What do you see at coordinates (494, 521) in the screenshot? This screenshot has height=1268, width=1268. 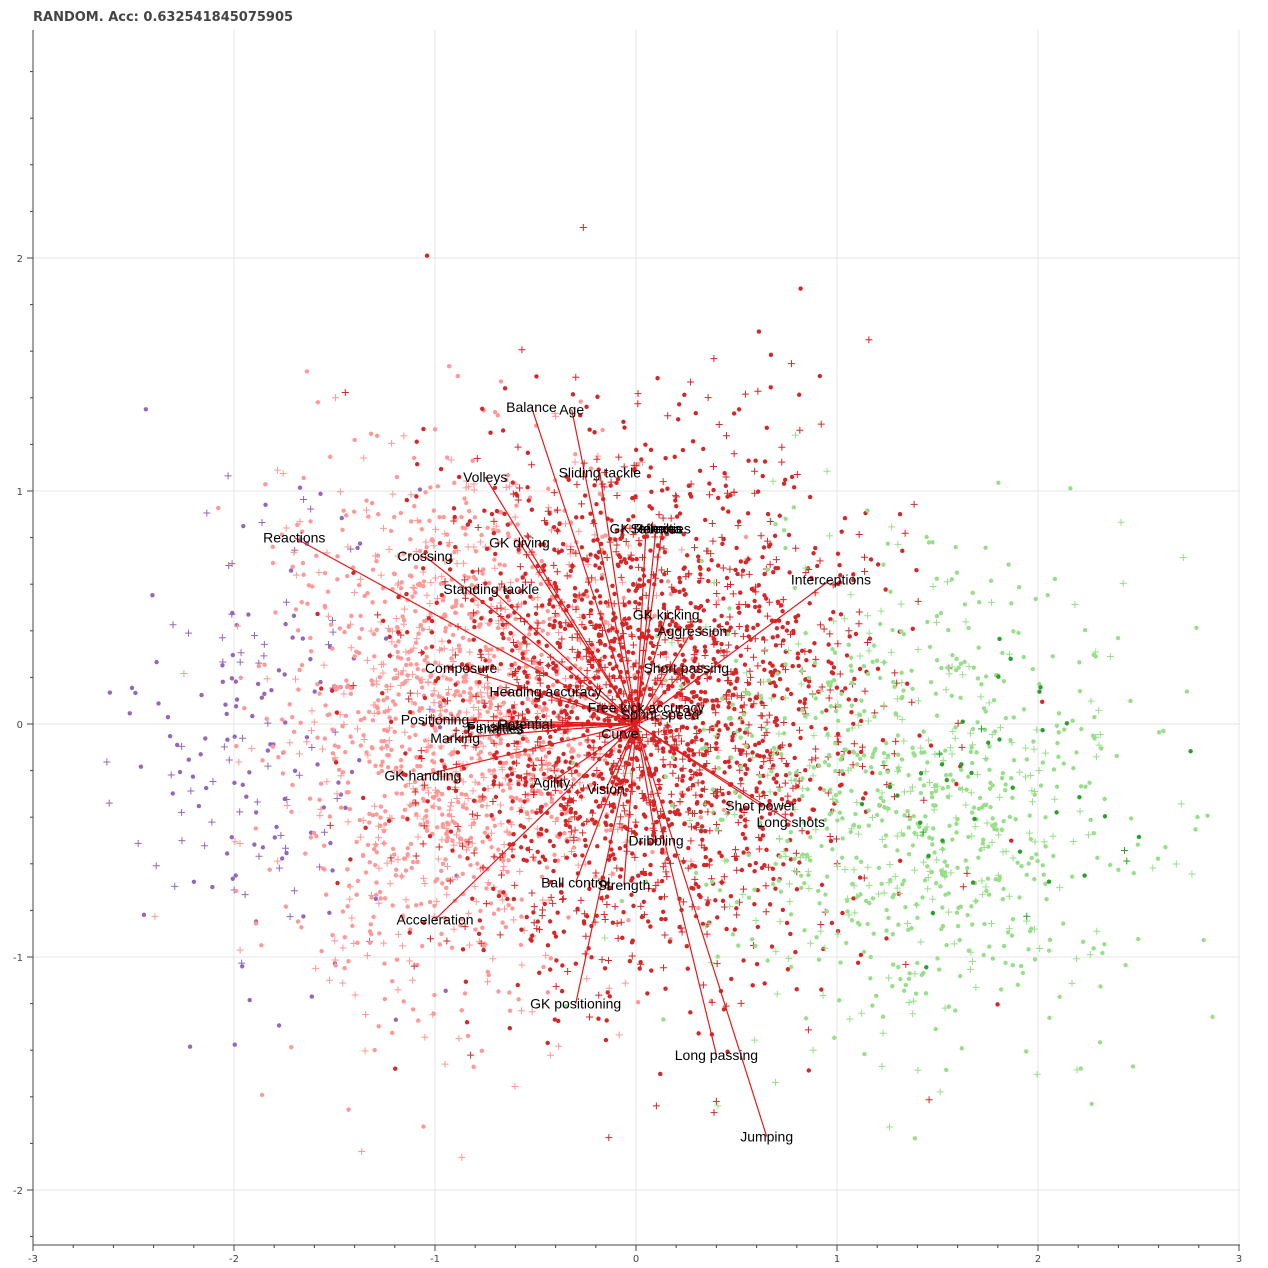 I see `point-1944` at bounding box center [494, 521].